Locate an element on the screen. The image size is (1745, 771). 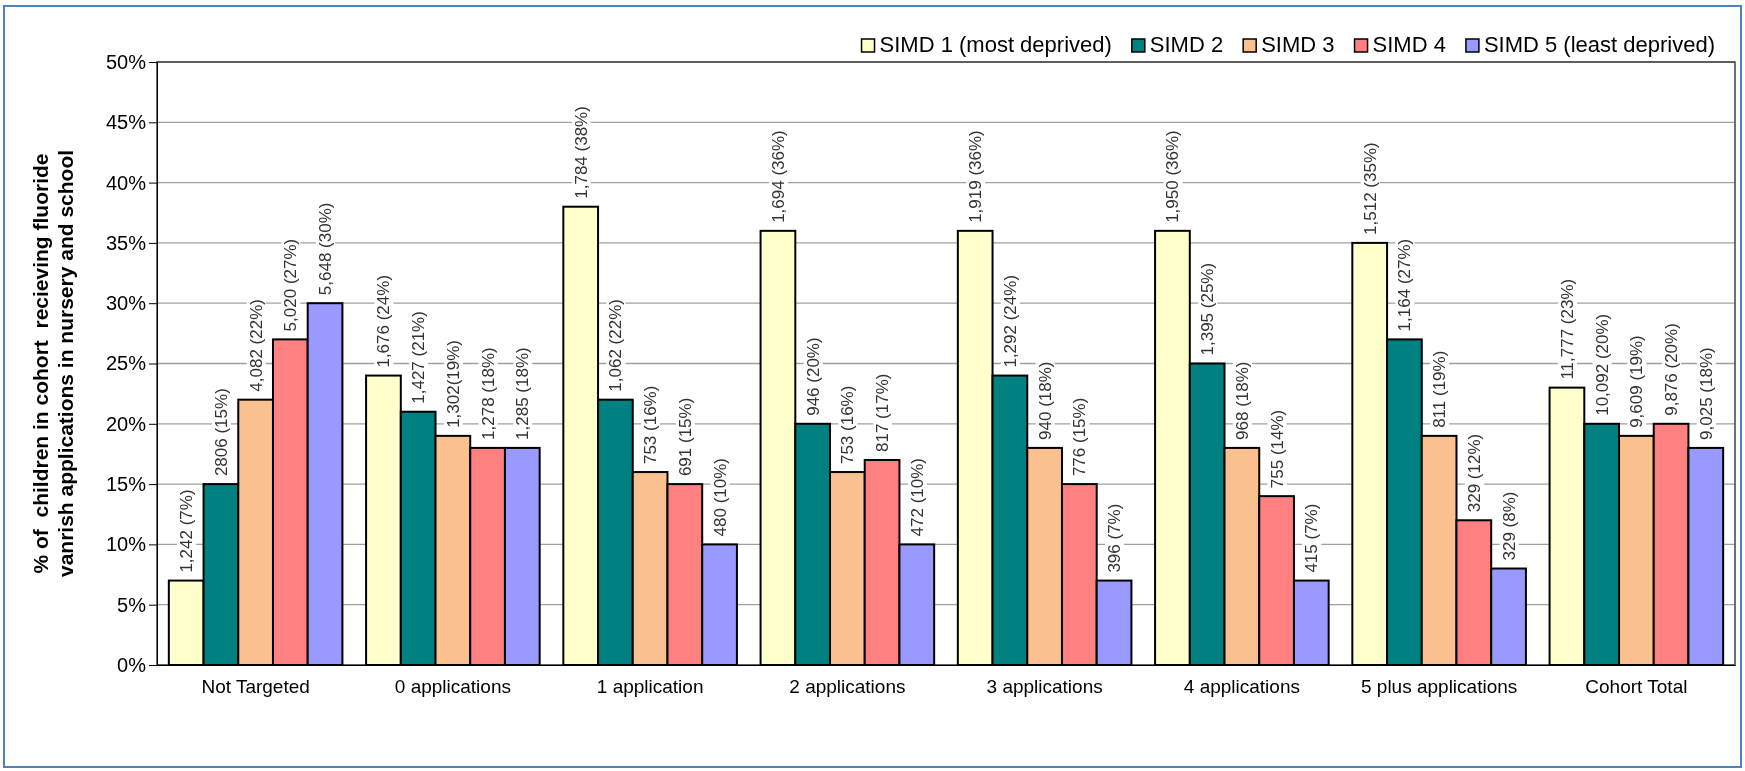
data-label: 691 (15%) is located at coordinates (685, 437).